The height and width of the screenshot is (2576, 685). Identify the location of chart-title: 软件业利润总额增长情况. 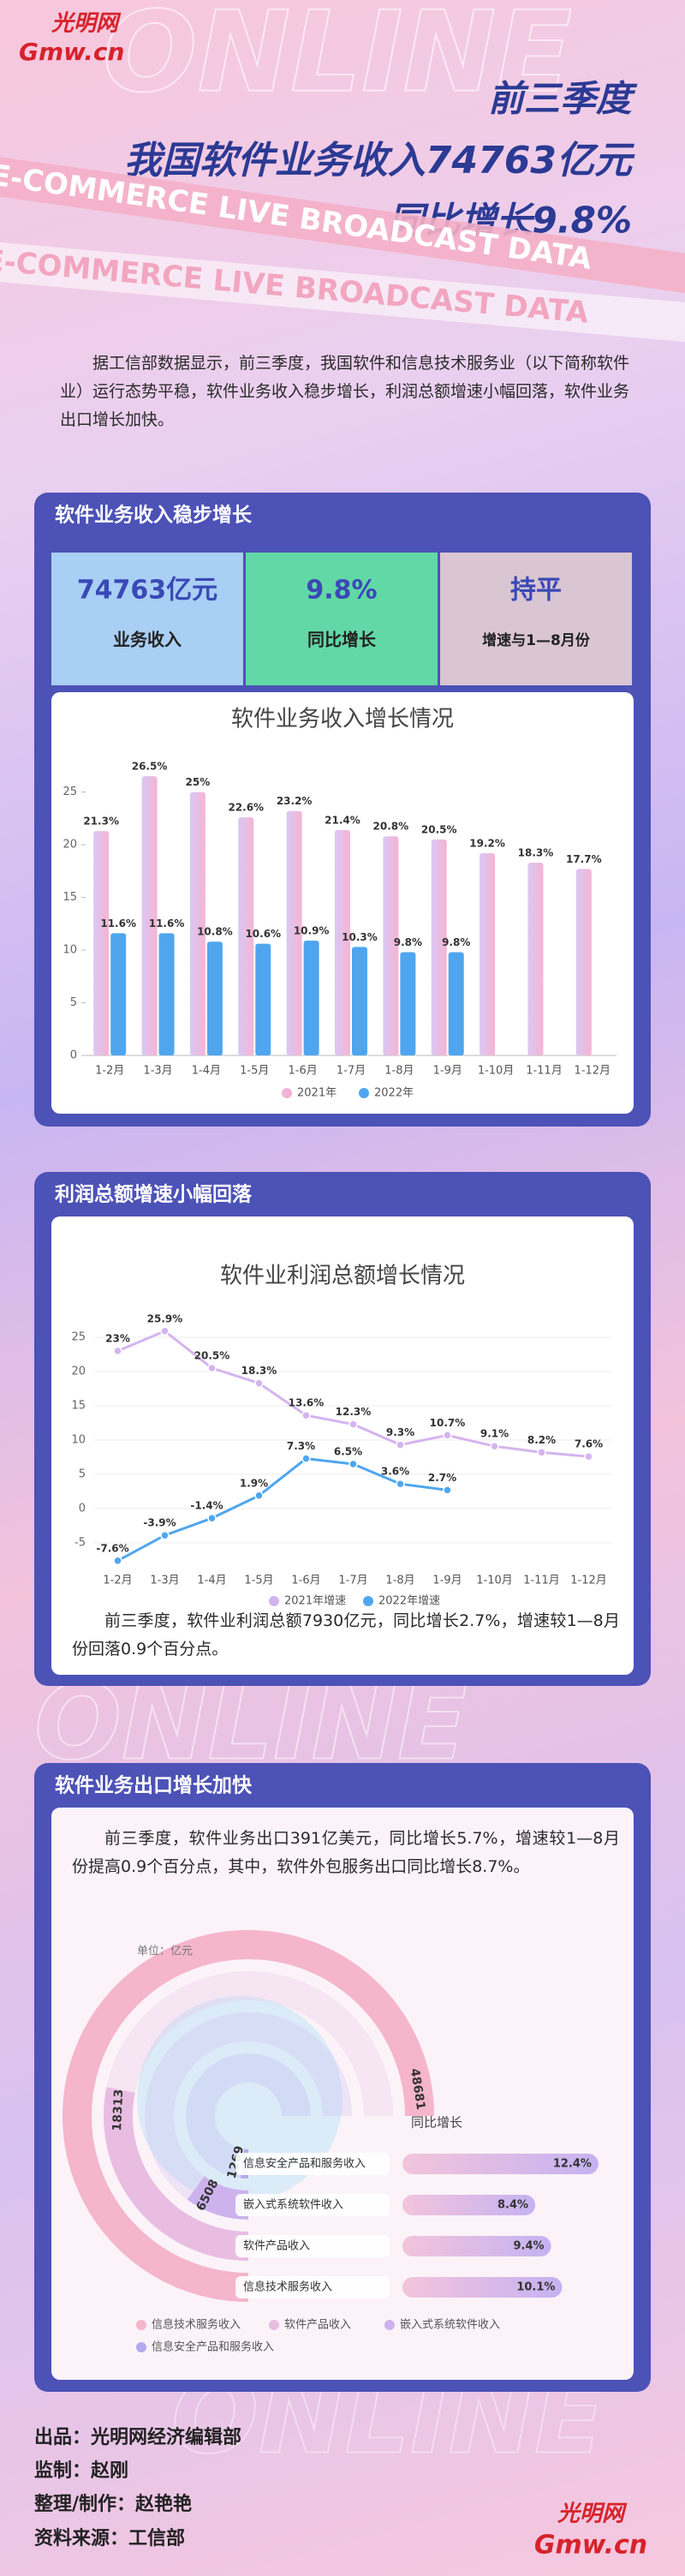
(342, 1276).